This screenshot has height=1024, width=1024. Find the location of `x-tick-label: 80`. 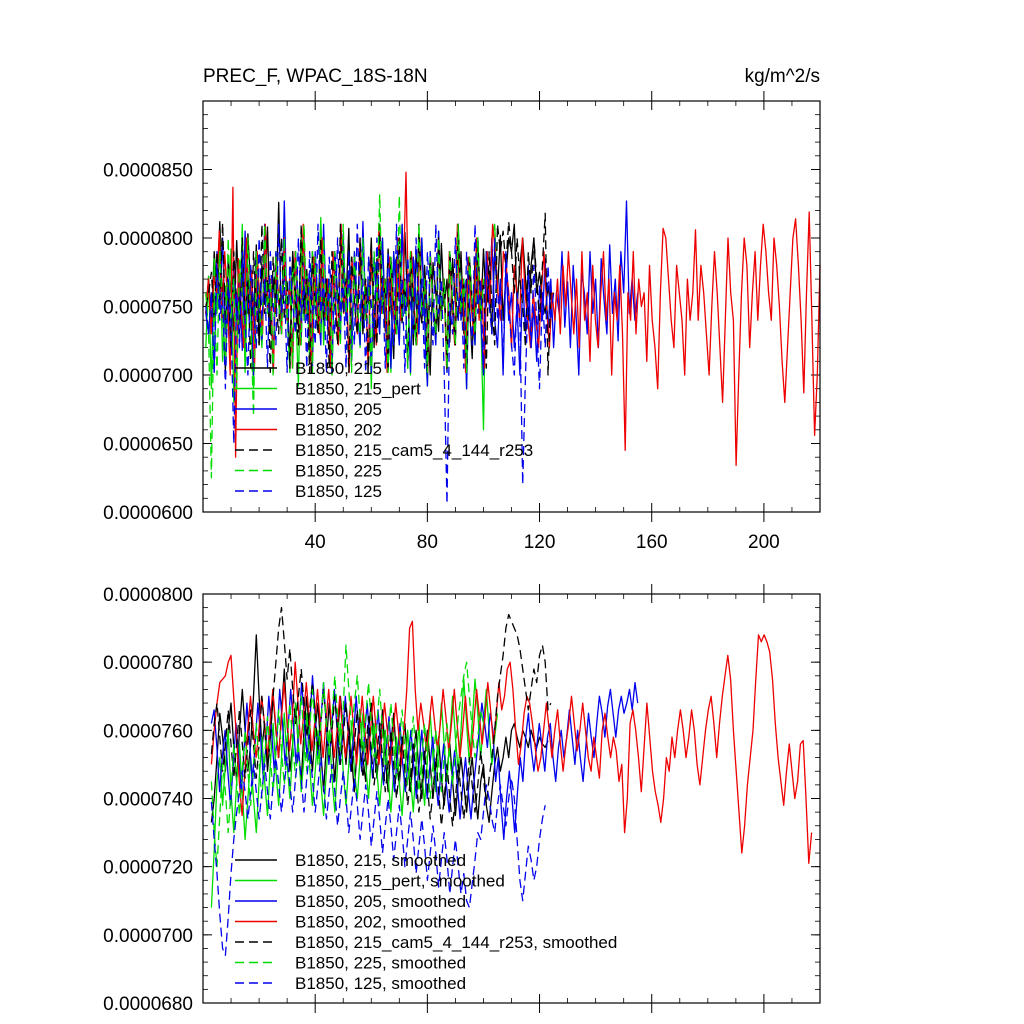

x-tick-label: 80 is located at coordinates (427, 542).